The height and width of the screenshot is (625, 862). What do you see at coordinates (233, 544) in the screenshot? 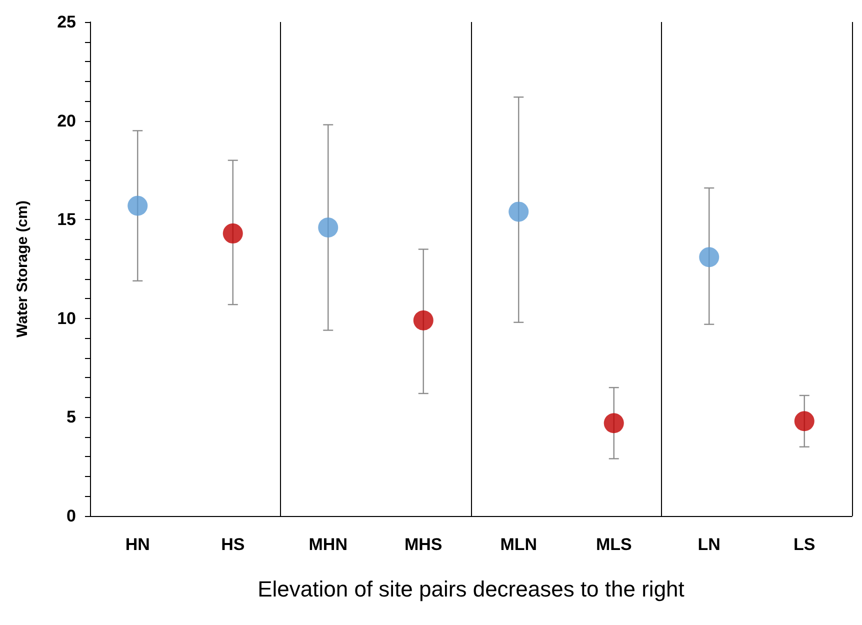
I see `x-tick-label: HS` at bounding box center [233, 544].